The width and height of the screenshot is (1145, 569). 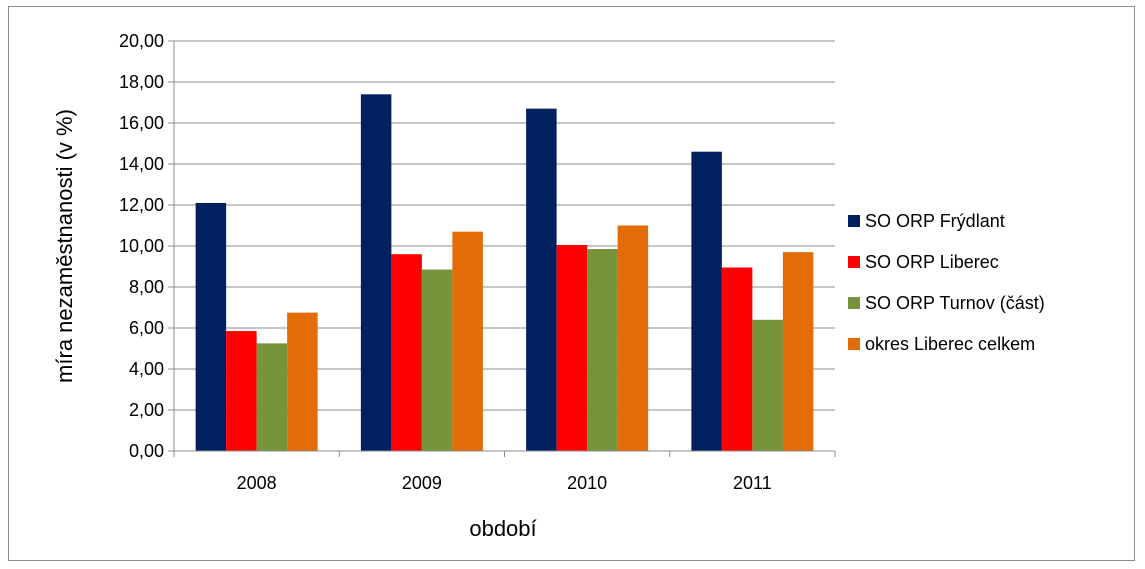 What do you see at coordinates (257, 483) in the screenshot?
I see `x-tick-label: 2008` at bounding box center [257, 483].